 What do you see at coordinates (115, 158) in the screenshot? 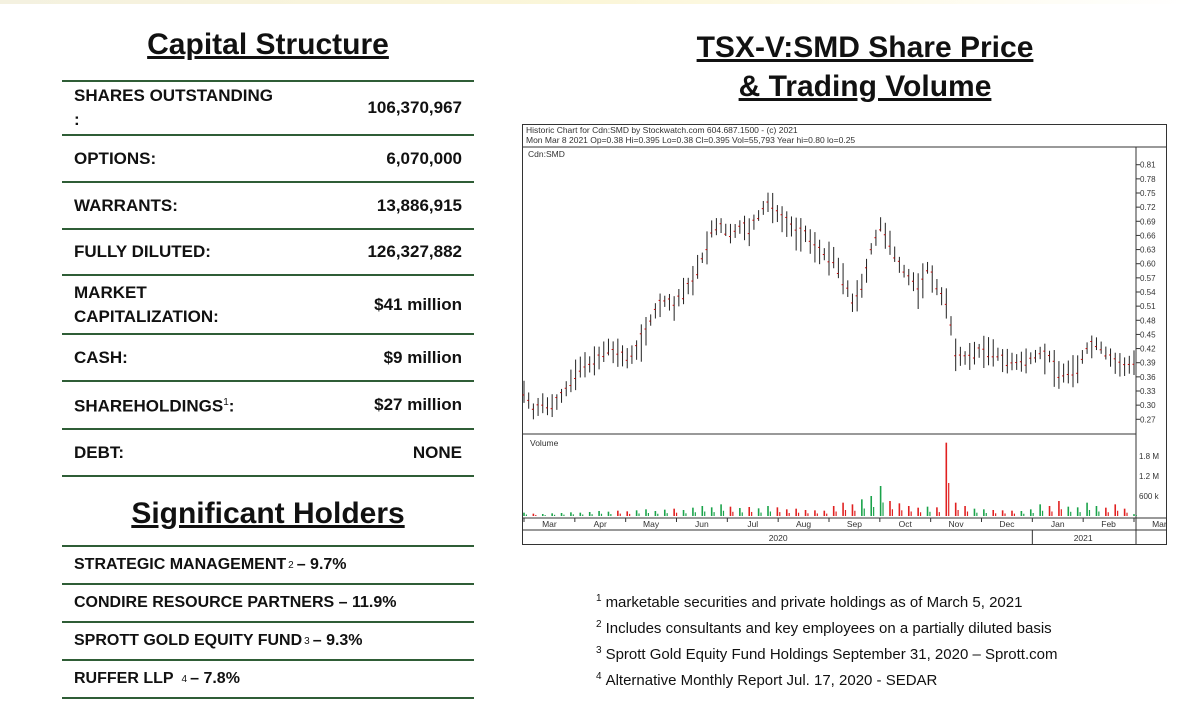
I see `cap-label: OPTIONS:` at bounding box center [115, 158].